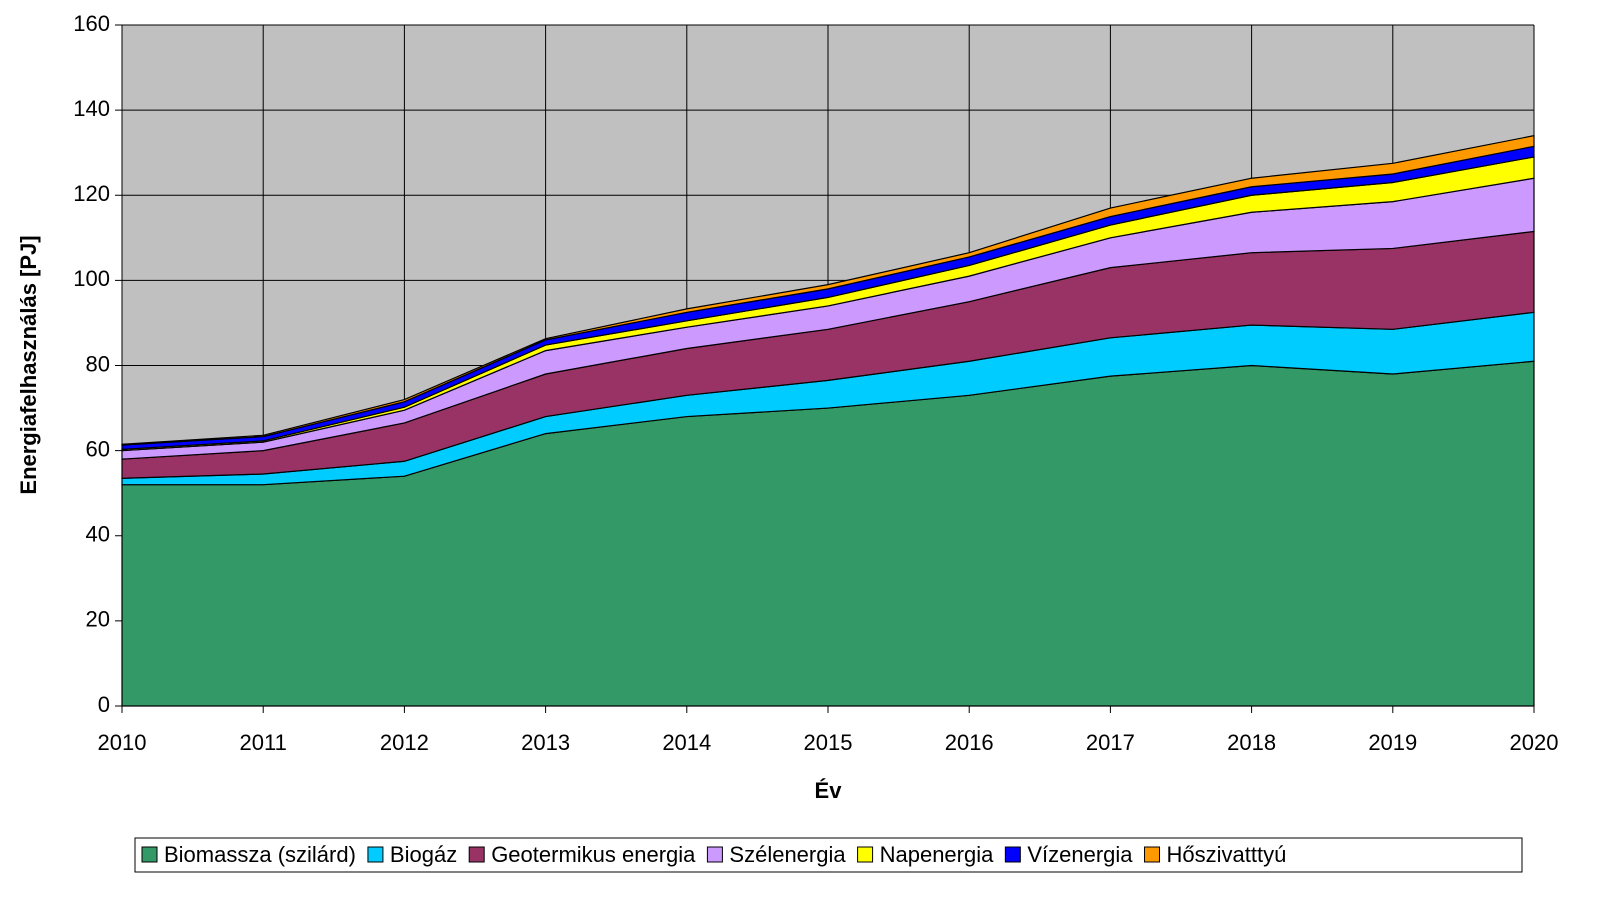 The height and width of the screenshot is (897, 1614). What do you see at coordinates (1227, 854) in the screenshot?
I see `legend-label: Hőszivatttyú` at bounding box center [1227, 854].